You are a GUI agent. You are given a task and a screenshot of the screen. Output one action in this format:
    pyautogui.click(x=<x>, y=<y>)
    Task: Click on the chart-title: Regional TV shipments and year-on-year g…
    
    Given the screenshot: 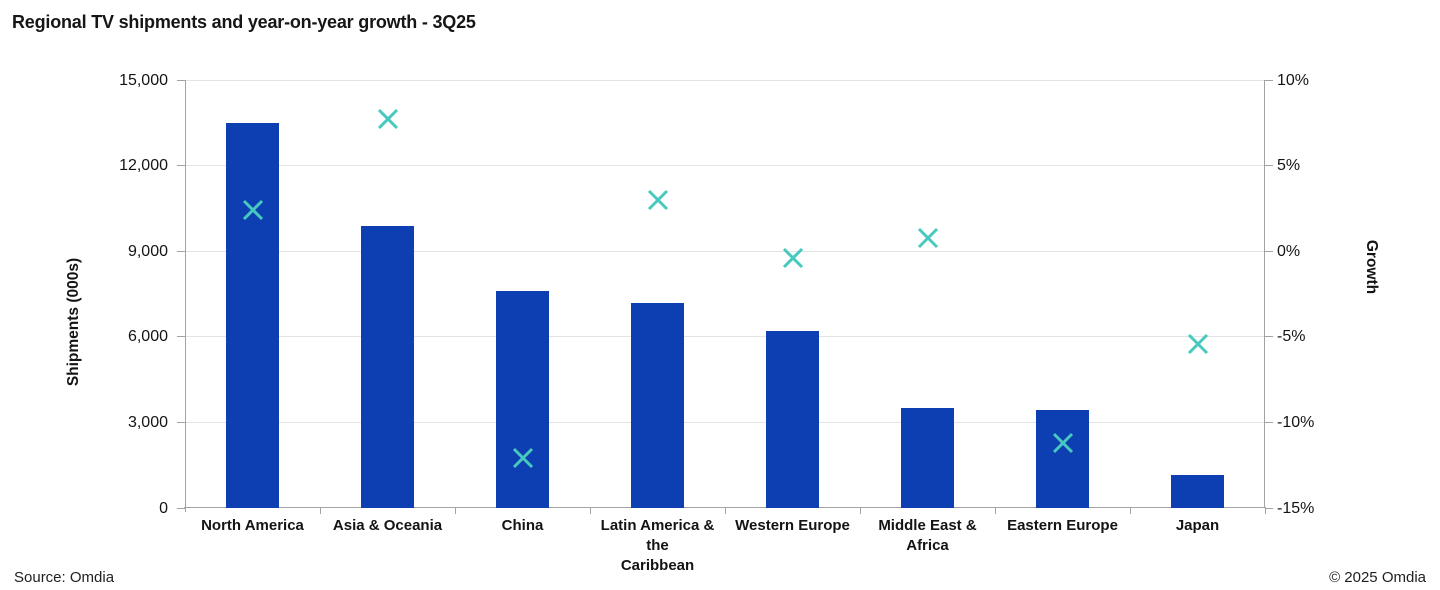 What is the action you would take?
    pyautogui.click(x=244, y=22)
    